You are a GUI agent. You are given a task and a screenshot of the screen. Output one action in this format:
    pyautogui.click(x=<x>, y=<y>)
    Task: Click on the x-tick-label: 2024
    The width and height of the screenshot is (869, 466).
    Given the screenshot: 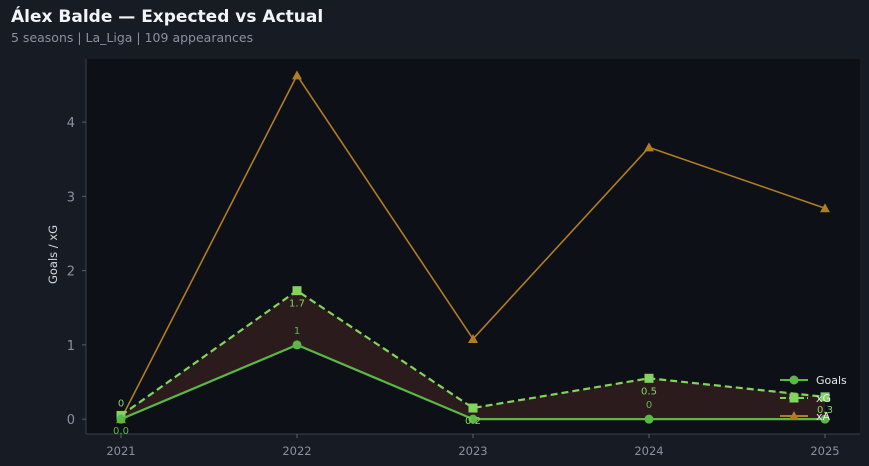 What is the action you would take?
    pyautogui.click(x=648, y=451)
    